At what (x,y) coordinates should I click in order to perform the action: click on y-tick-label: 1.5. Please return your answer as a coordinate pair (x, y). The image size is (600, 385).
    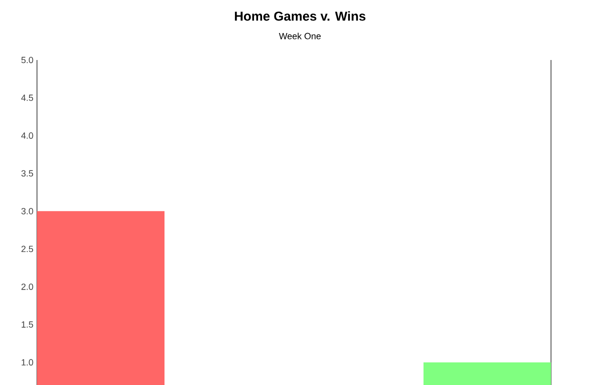
    Looking at the image, I should click on (28, 324).